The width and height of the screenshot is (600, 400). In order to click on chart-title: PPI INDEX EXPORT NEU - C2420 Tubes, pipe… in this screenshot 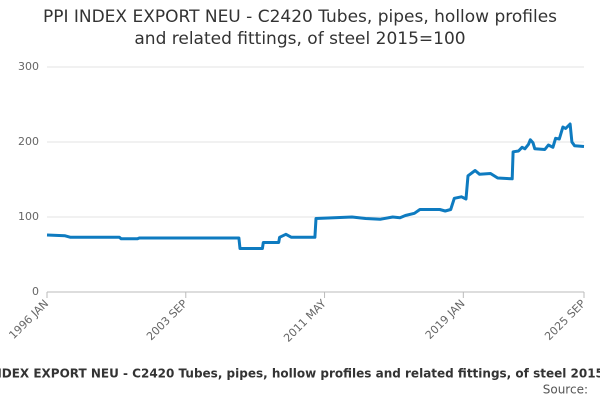, I will do `click(300, 28)`.